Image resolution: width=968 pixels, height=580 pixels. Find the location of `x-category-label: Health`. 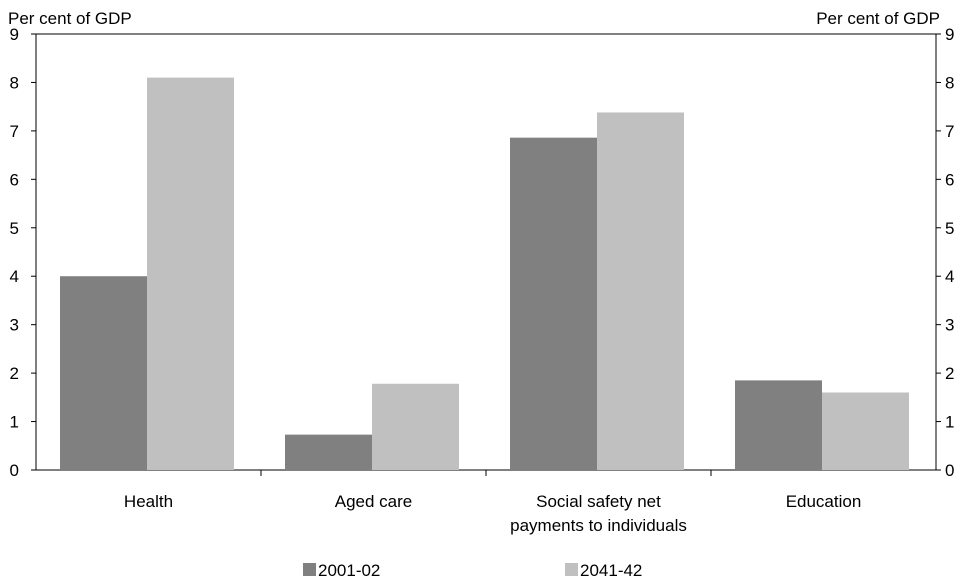

x-category-label: Health is located at coordinates (148, 501).